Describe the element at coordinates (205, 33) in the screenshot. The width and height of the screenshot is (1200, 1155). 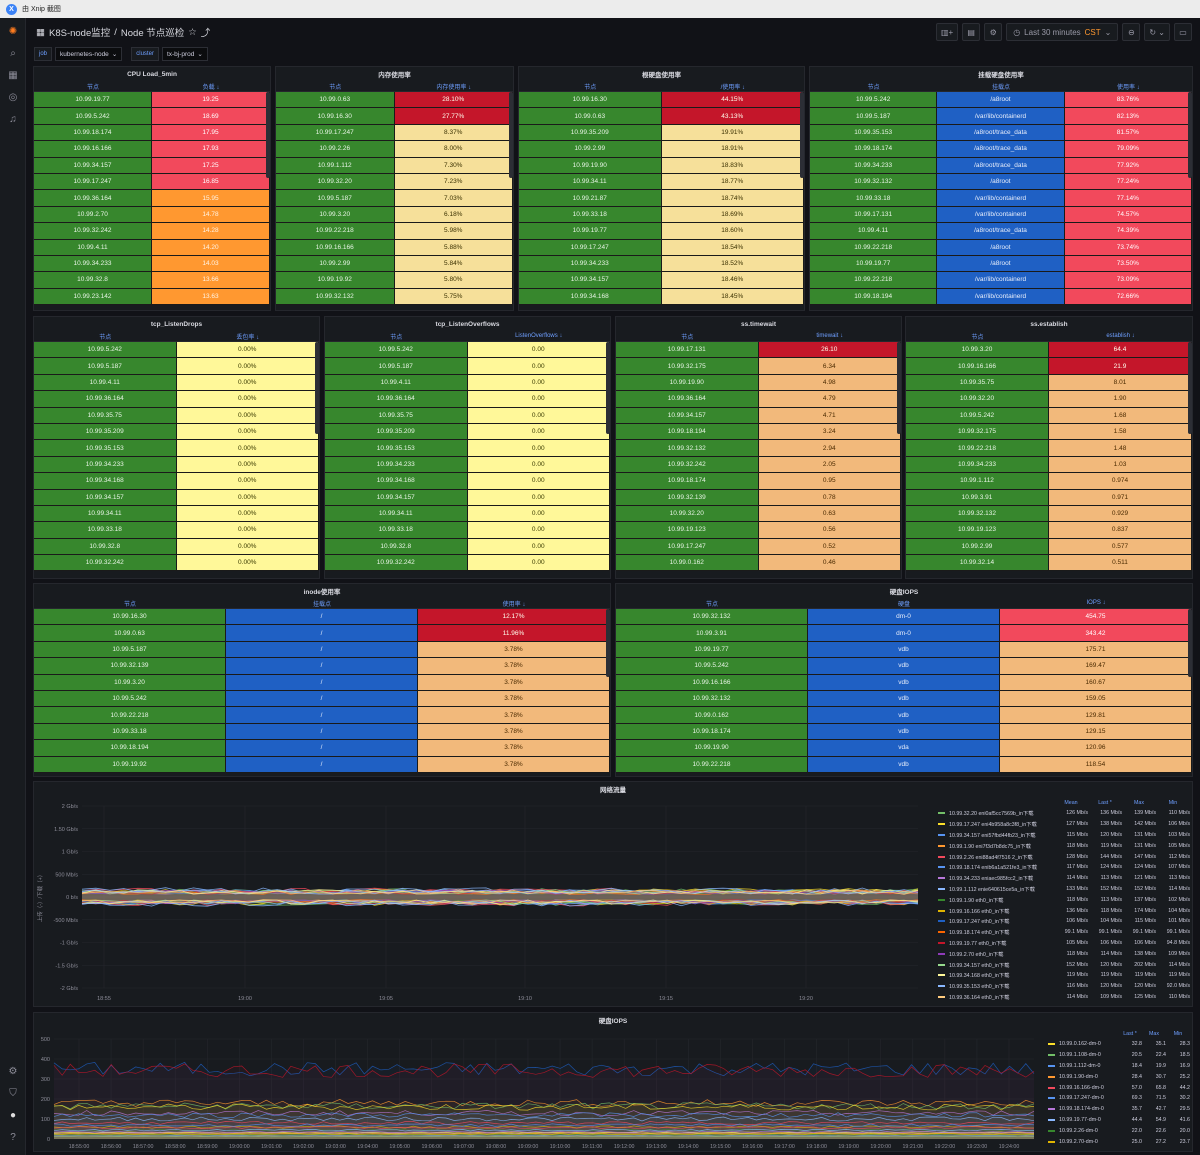
I see `share-icon: ⤴` at that location.